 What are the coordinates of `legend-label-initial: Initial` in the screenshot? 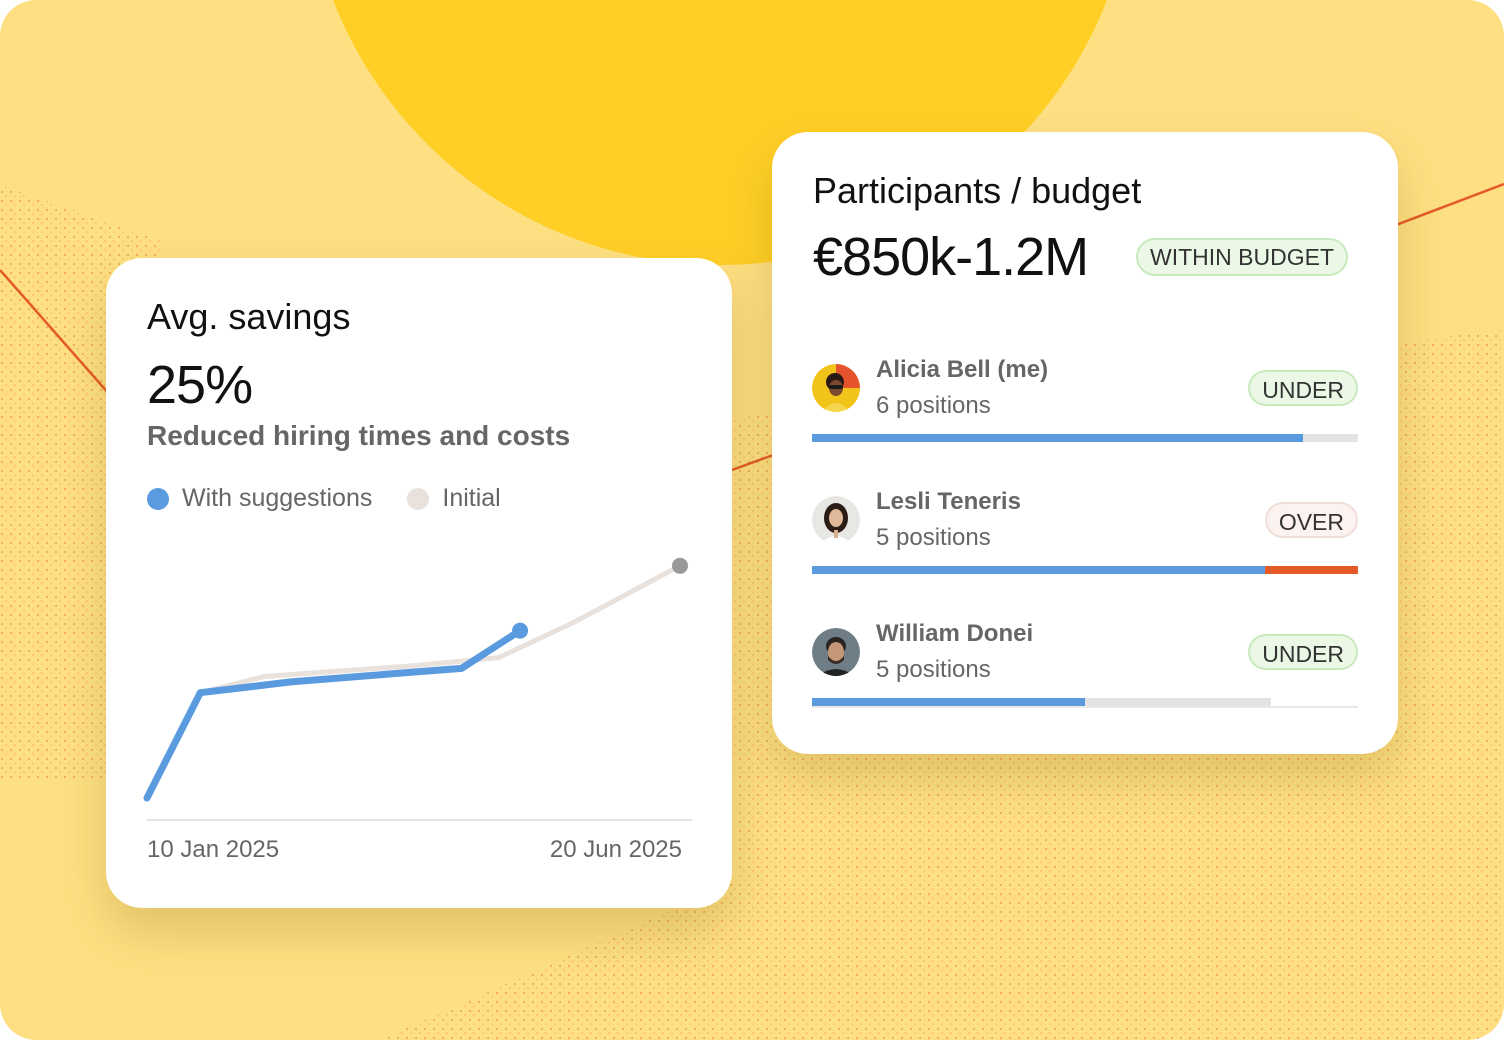 It's located at (471, 498).